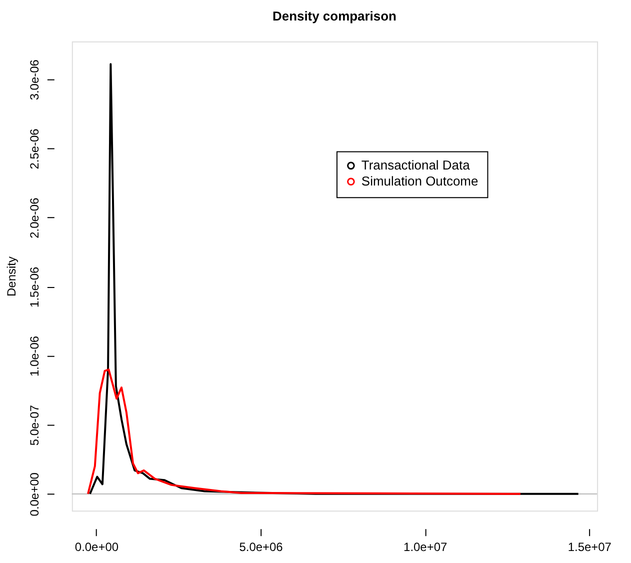 The height and width of the screenshot is (563, 631). What do you see at coordinates (34, 217) in the screenshot?
I see `y-tick-label: 2.0e-06` at bounding box center [34, 217].